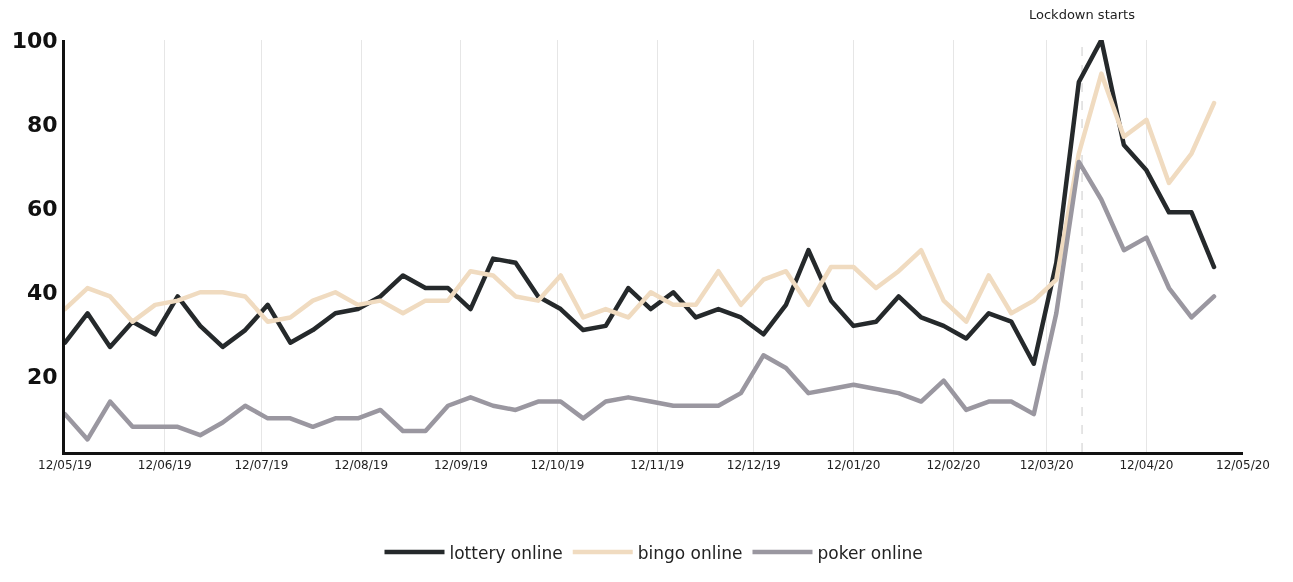  What do you see at coordinates (557, 465) in the screenshot?
I see `x-tick-label: 12/10/19` at bounding box center [557, 465].